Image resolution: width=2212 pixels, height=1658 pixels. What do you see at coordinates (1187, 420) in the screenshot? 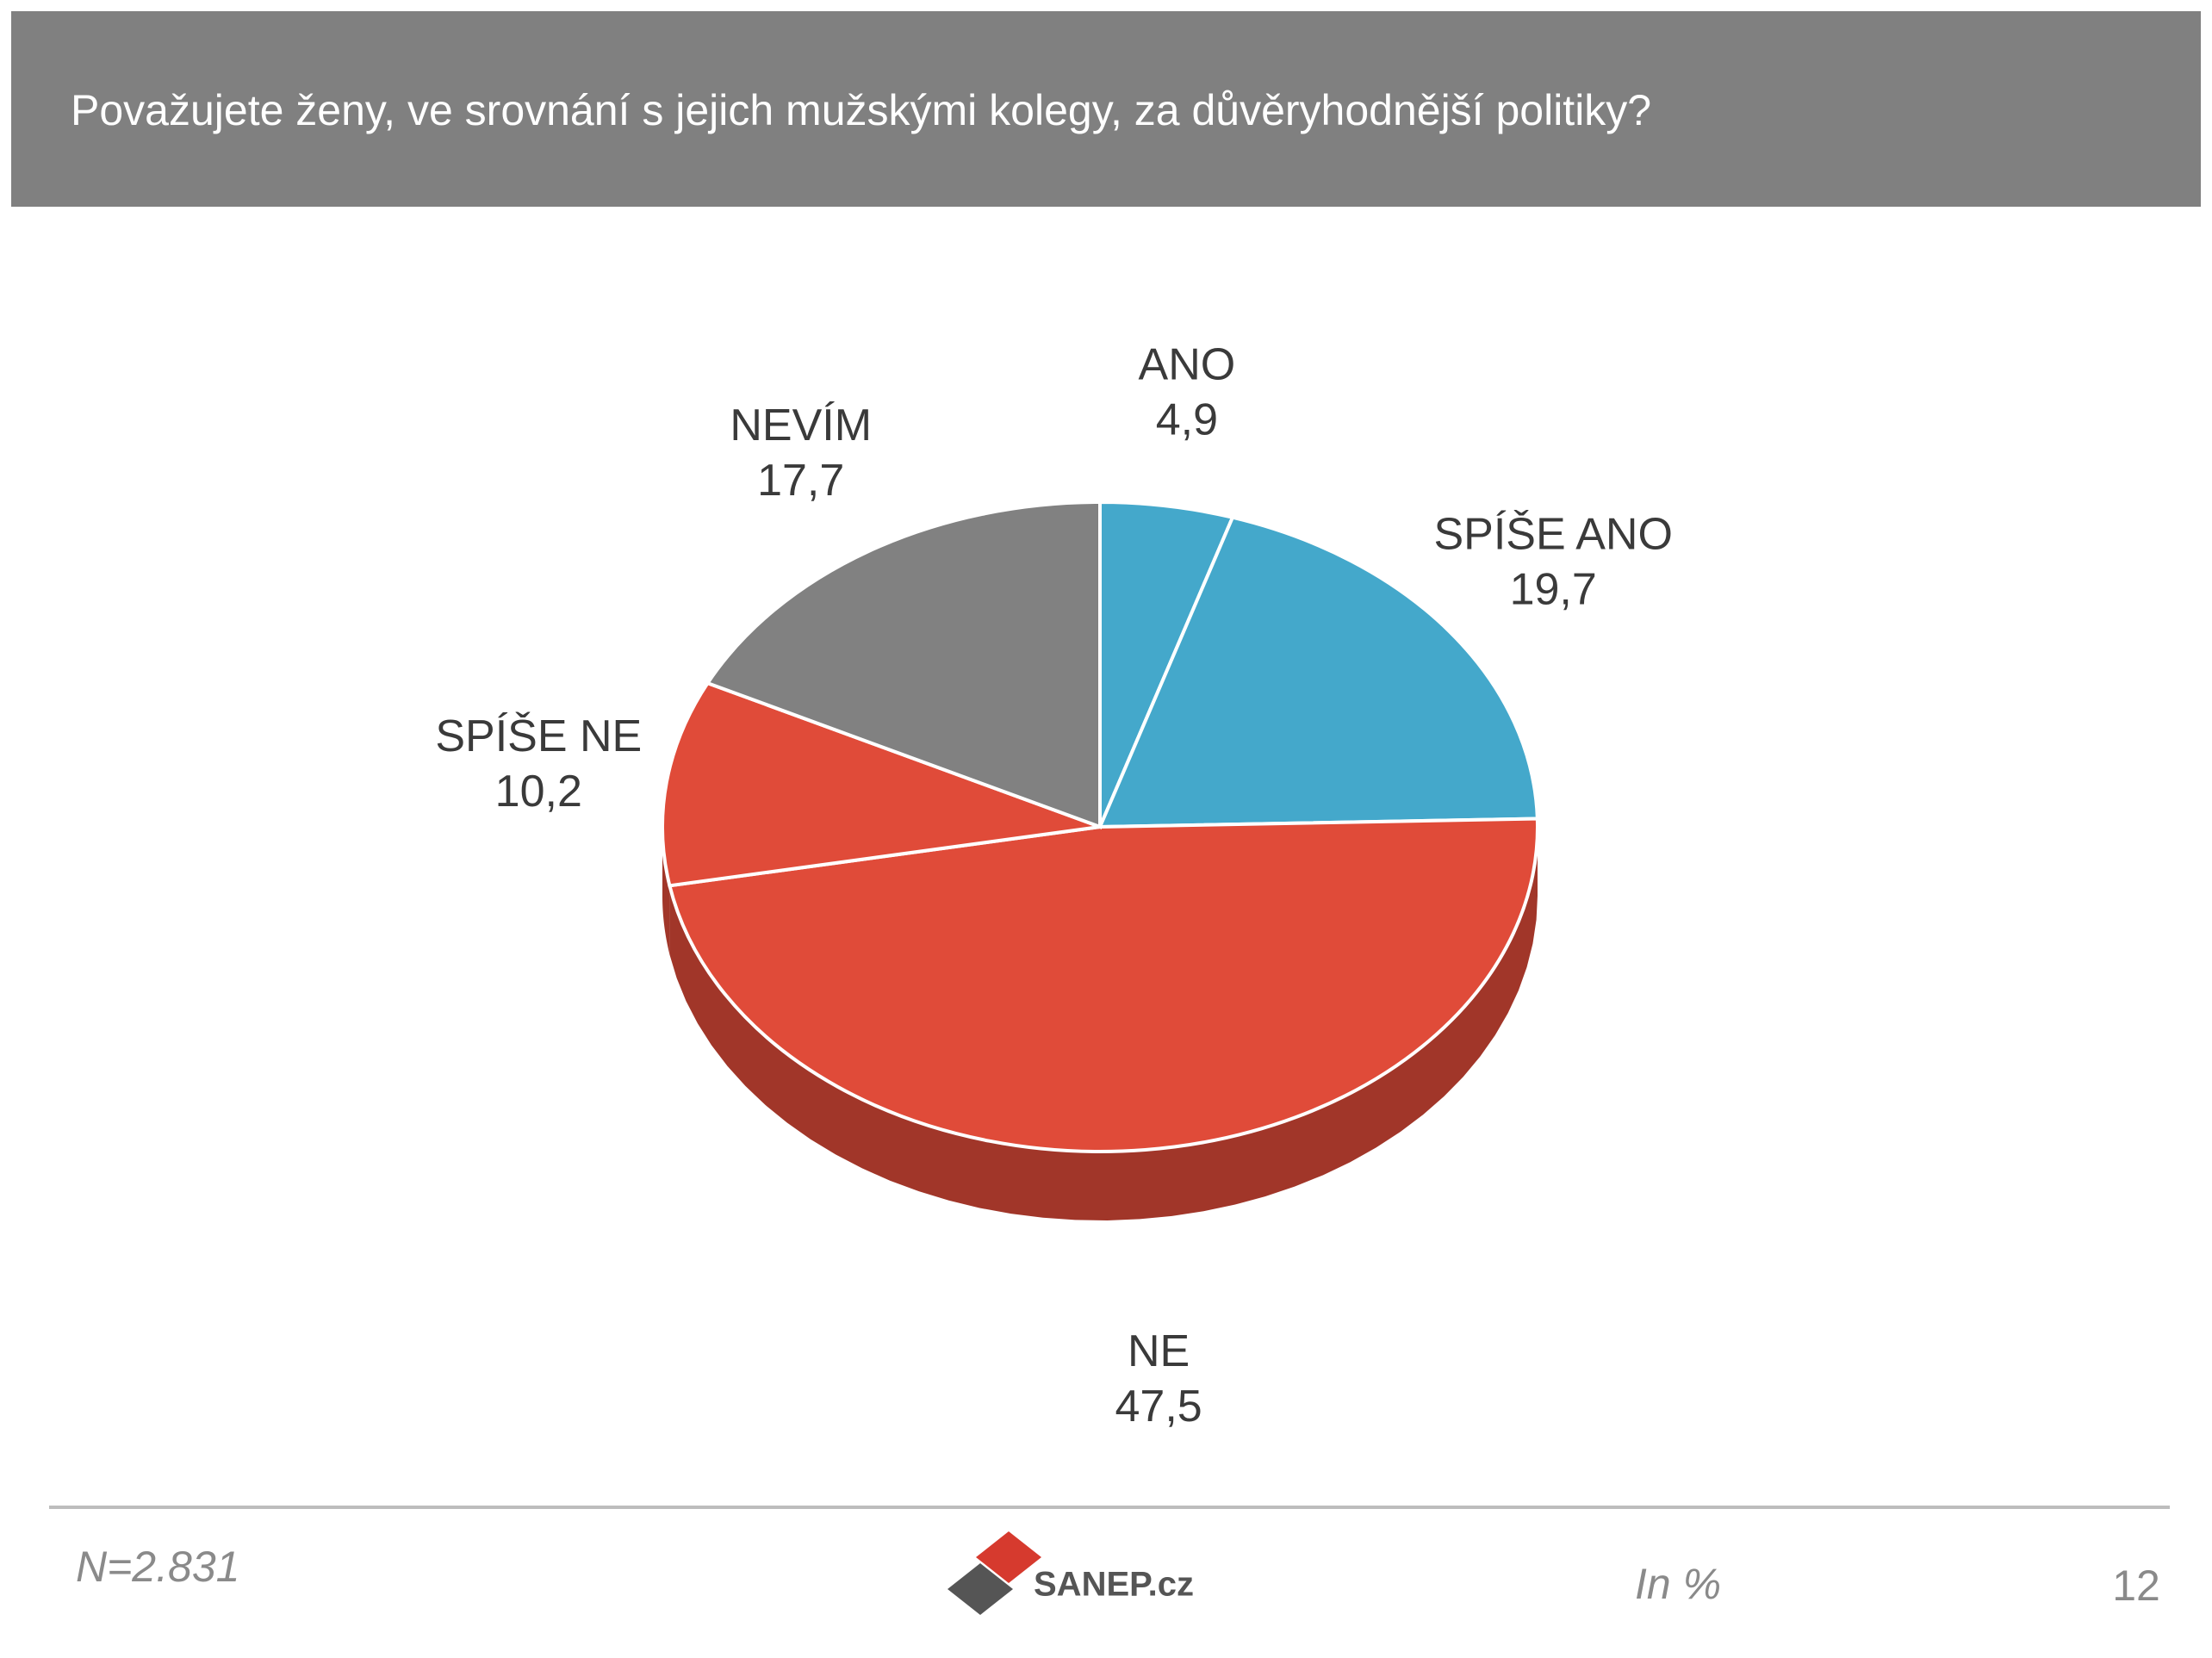
I see `value-label: 4,9` at bounding box center [1187, 420].